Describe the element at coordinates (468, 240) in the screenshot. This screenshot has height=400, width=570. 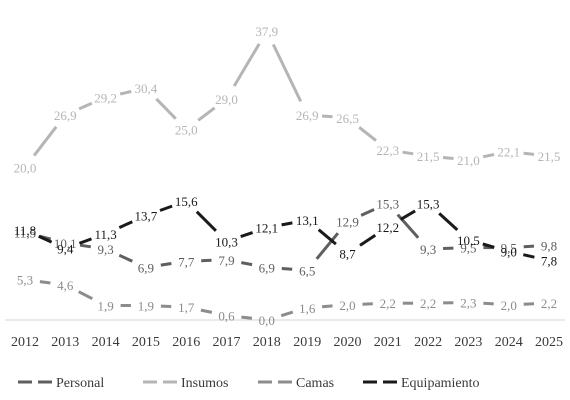
I see `data-label-equipamiento: 10,5` at that location.